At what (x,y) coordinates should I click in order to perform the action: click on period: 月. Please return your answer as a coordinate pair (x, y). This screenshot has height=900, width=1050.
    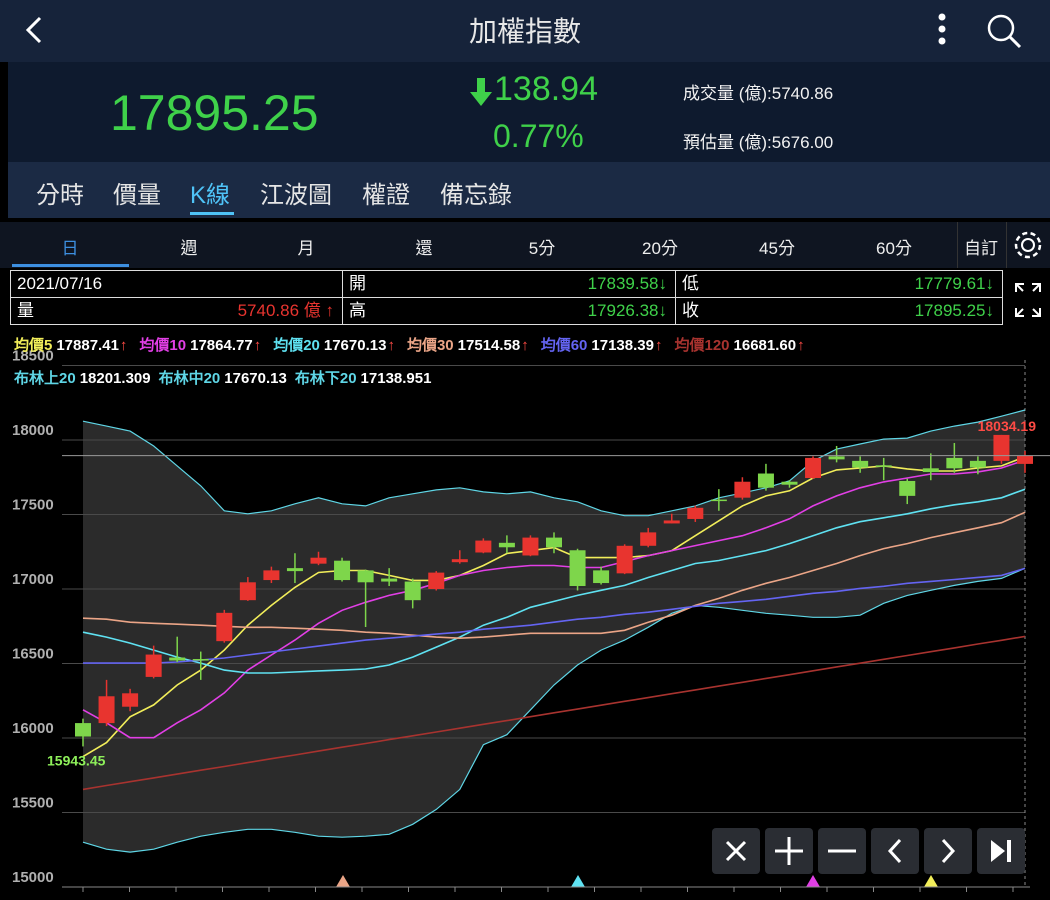
    Looking at the image, I should click on (306, 248).